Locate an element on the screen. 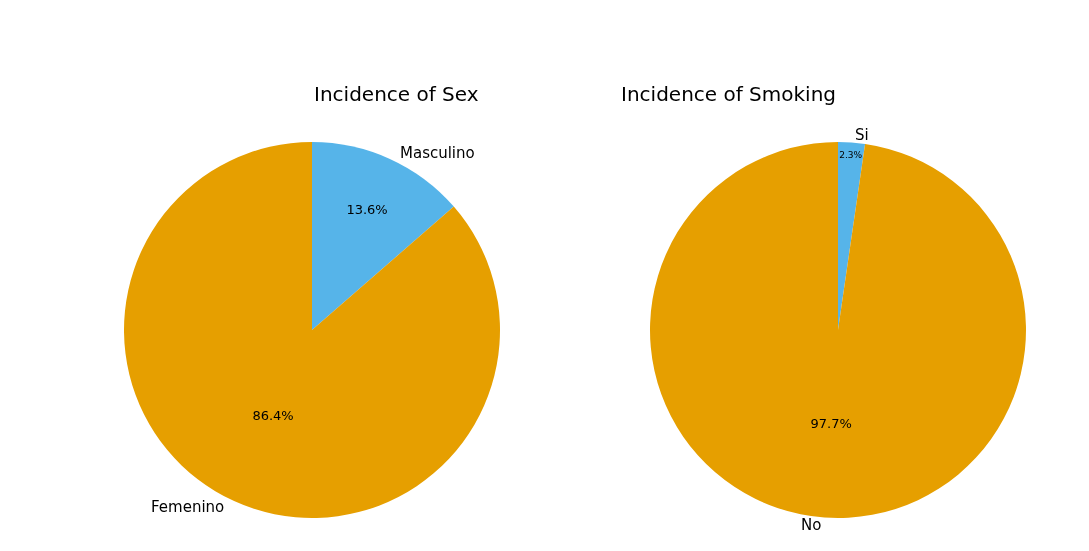 The width and height of the screenshot is (1089, 551). slice-label: Femenino is located at coordinates (188, 507).